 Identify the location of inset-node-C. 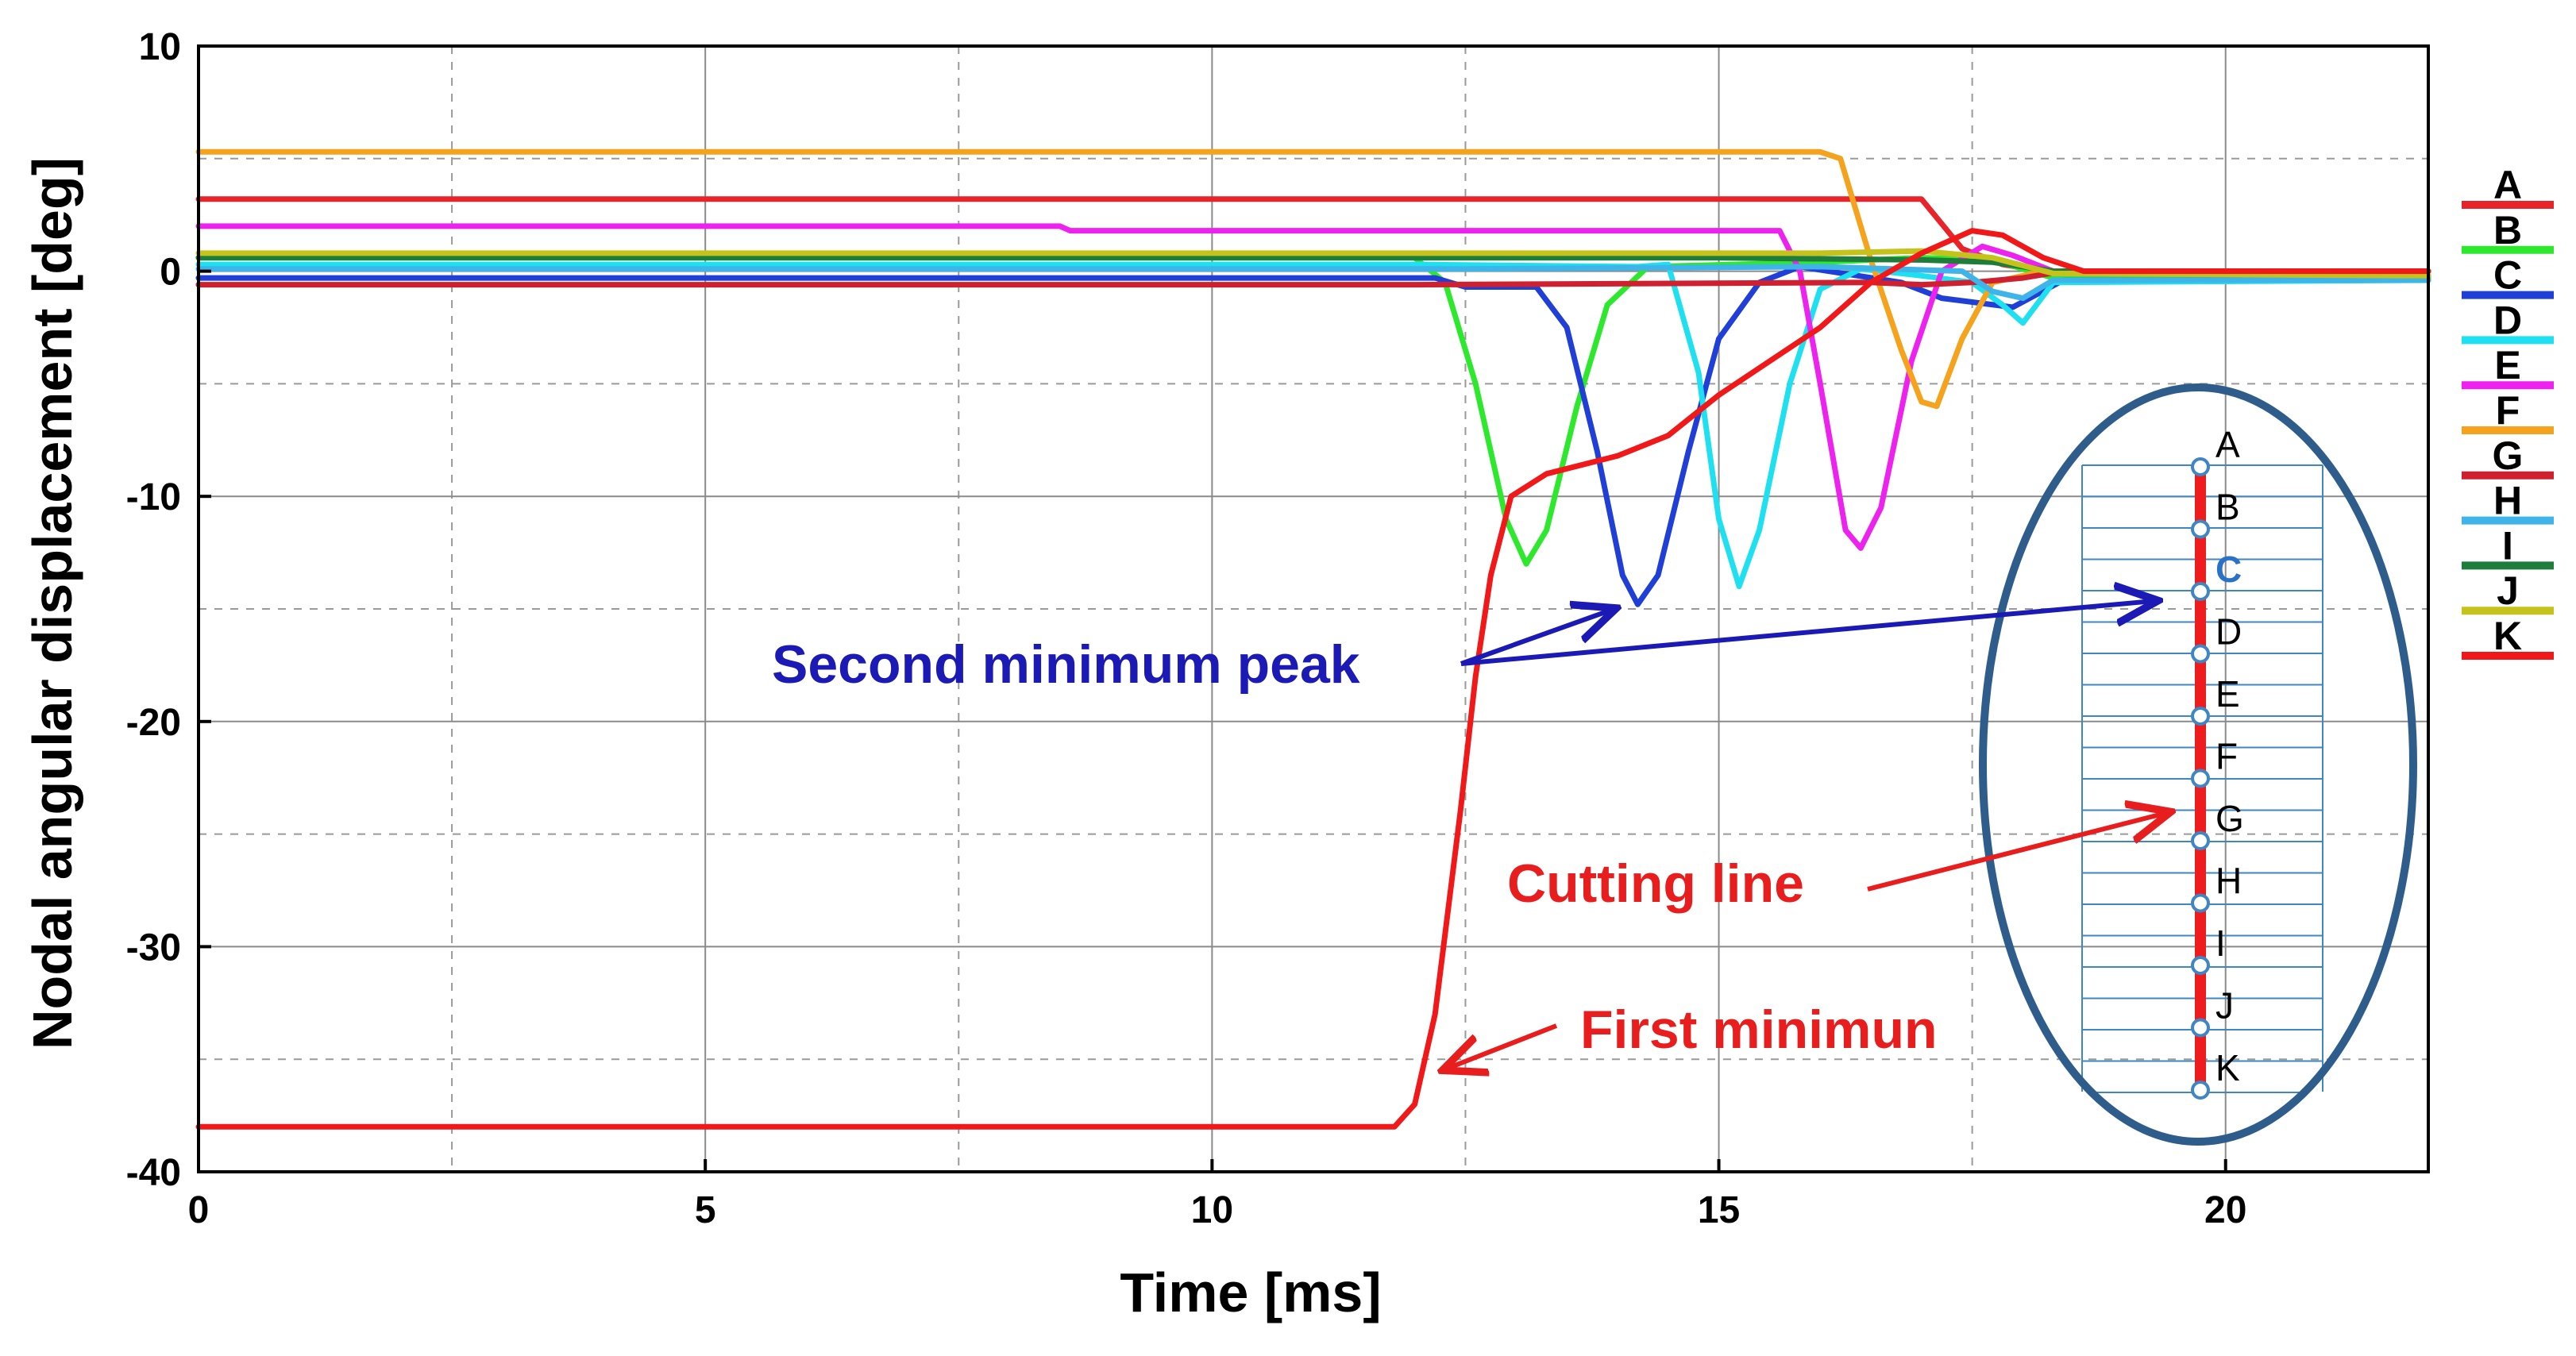
(2200, 592).